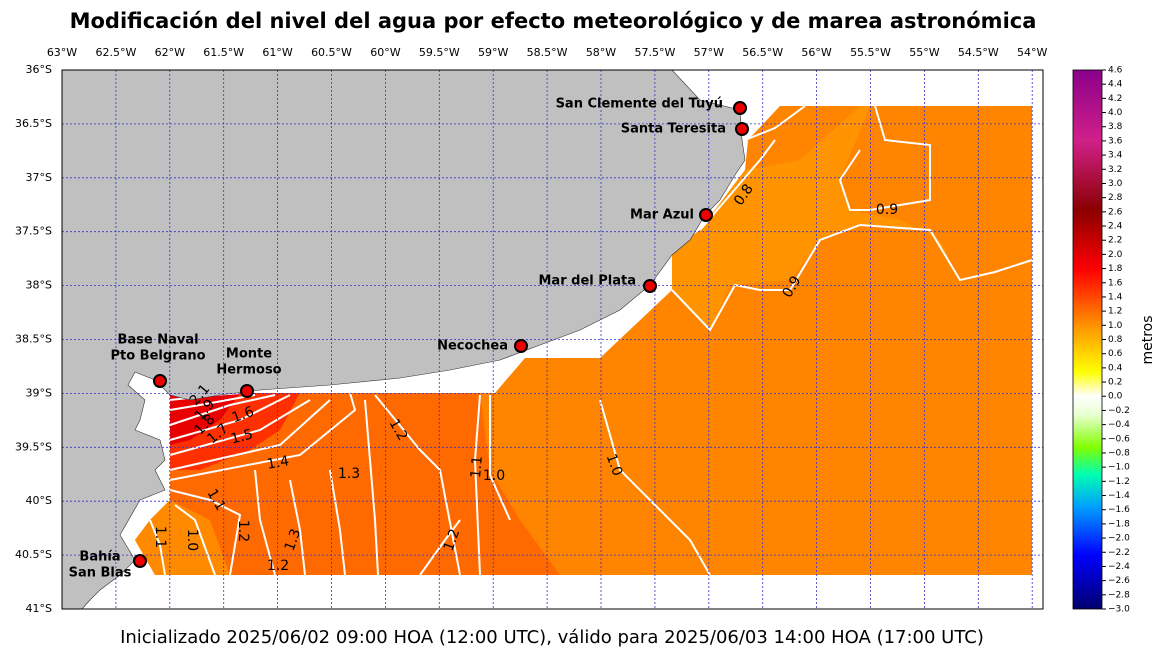 The width and height of the screenshot is (1165, 658). Describe the element at coordinates (1115, 326) in the screenshot. I see `colorbar-tick-label: 1.0` at that location.